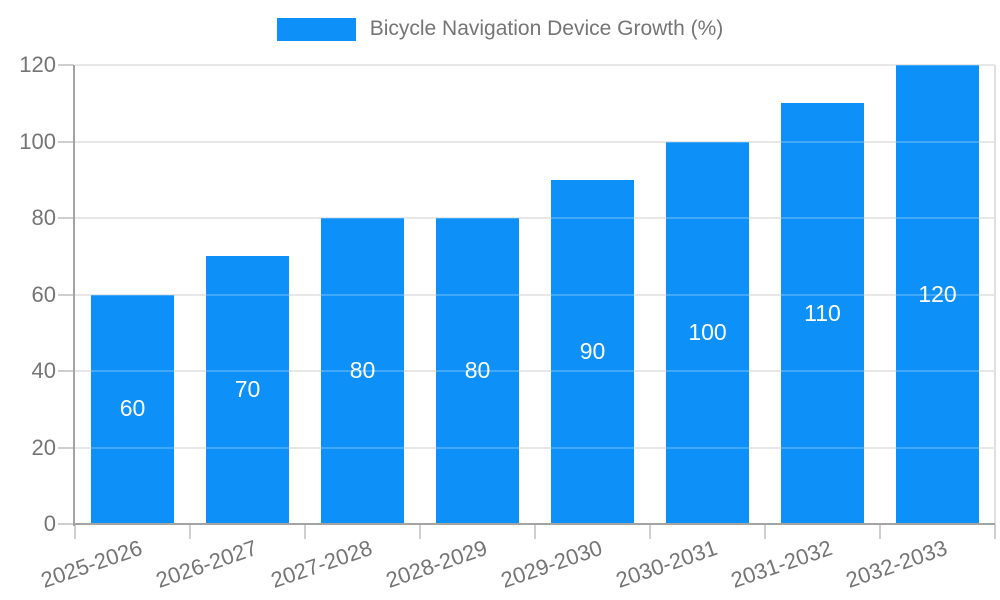  What do you see at coordinates (437, 564) in the screenshot?
I see `x-axis-tick-label: 2028-2029` at bounding box center [437, 564].